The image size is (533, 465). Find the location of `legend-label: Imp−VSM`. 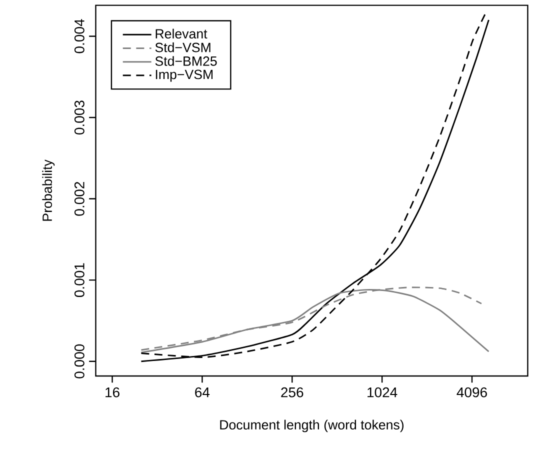

legend-label: Imp−VSM is located at coordinates (184, 76).